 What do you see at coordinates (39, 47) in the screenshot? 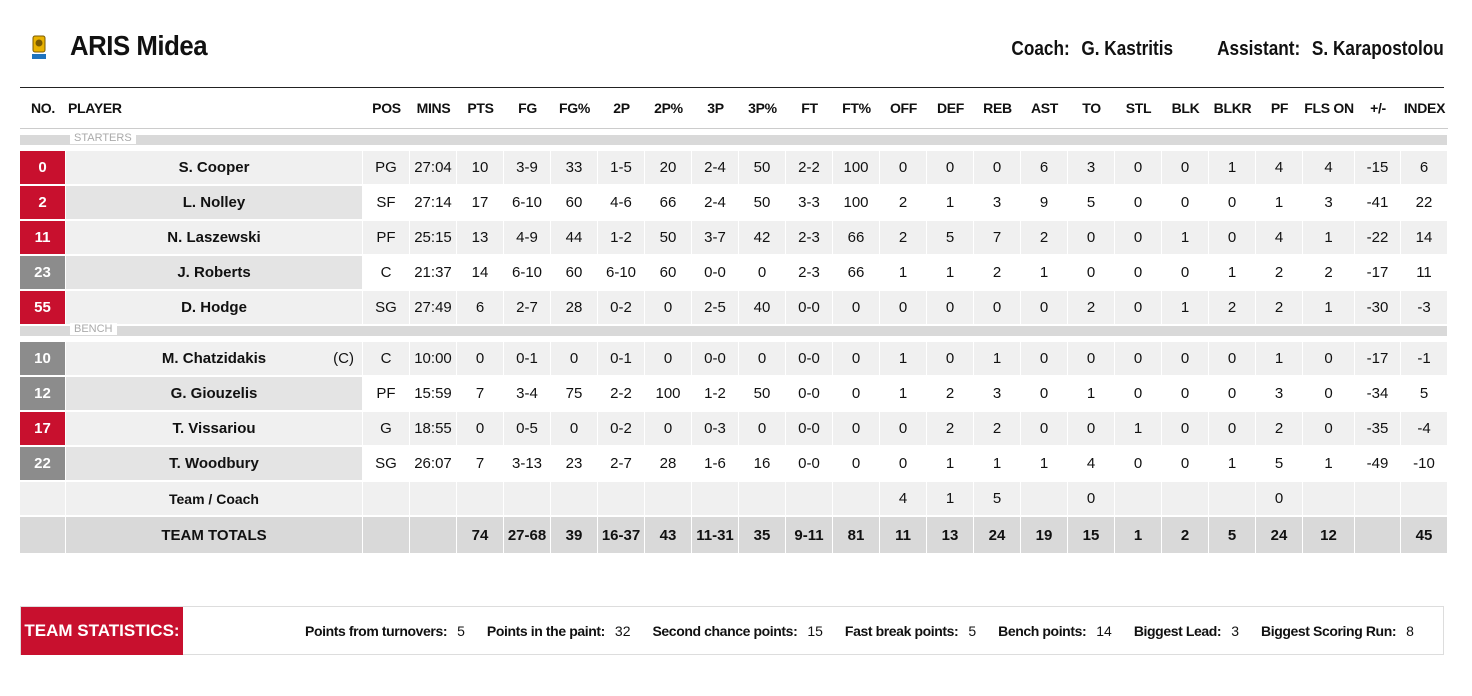
I see `team-logo-icon` at bounding box center [39, 47].